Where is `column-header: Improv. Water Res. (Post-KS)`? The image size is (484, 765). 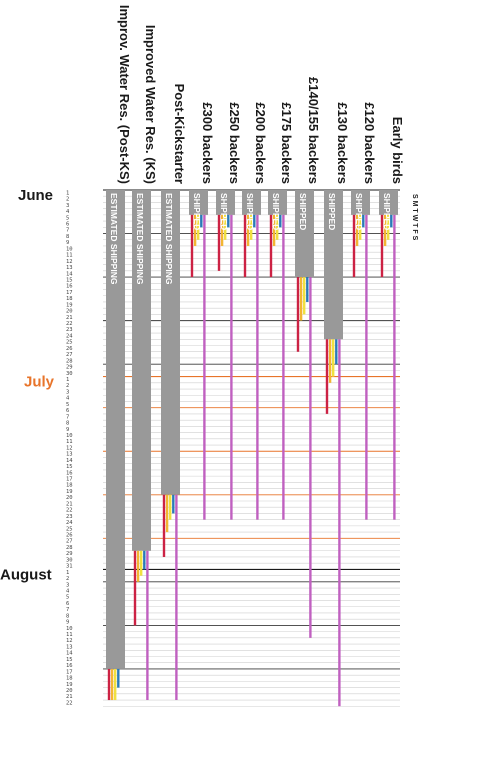
column-header: Improv. Water Res. (Post-KS) is located at coordinates (124, 94).